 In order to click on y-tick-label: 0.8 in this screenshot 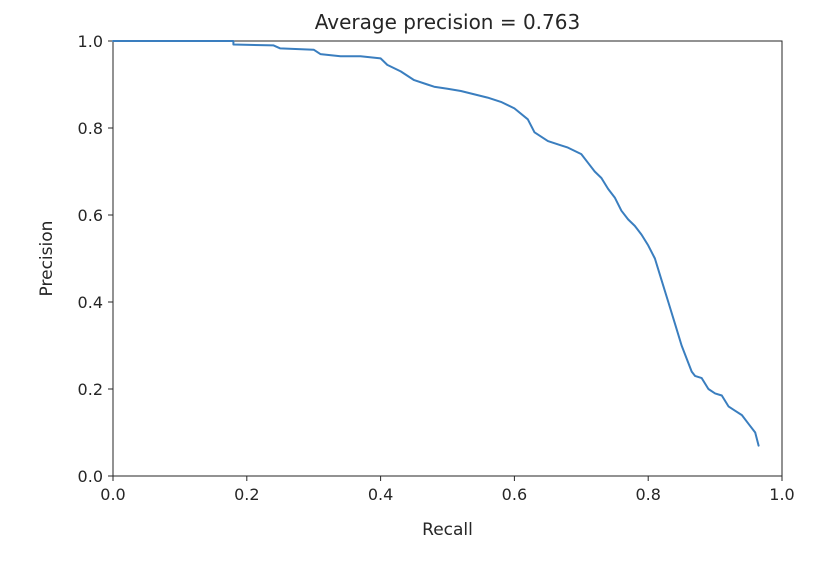, I will do `click(90, 128)`.